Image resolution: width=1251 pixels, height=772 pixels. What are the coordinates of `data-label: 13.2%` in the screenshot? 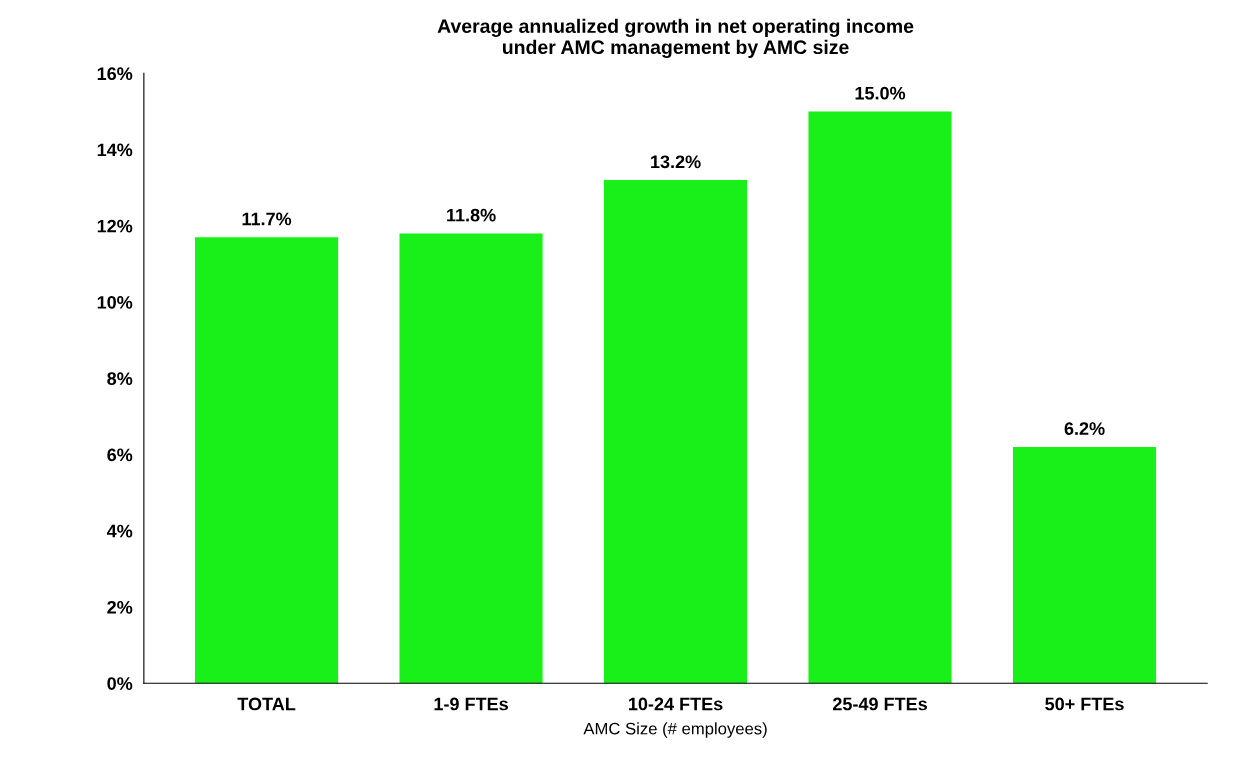 It's located at (676, 162).